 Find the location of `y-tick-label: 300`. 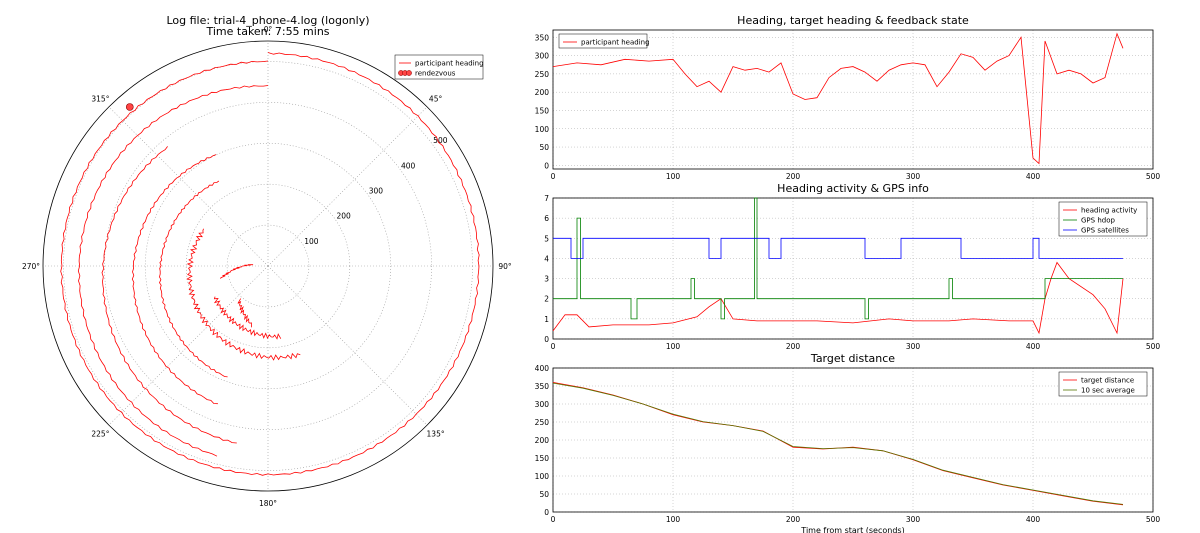

y-tick-label: 300 is located at coordinates (542, 56).